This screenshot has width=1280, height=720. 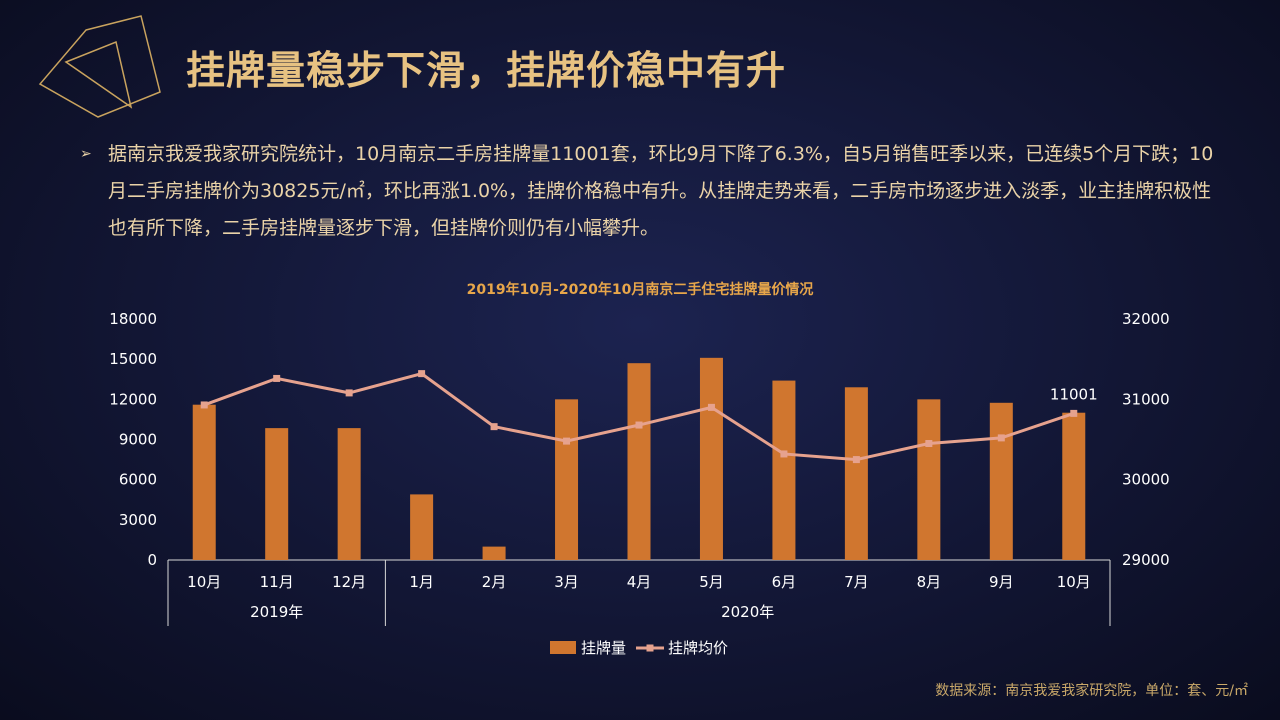 What do you see at coordinates (1001, 582) in the screenshot?
I see `x-tick-label: 9月` at bounding box center [1001, 582].